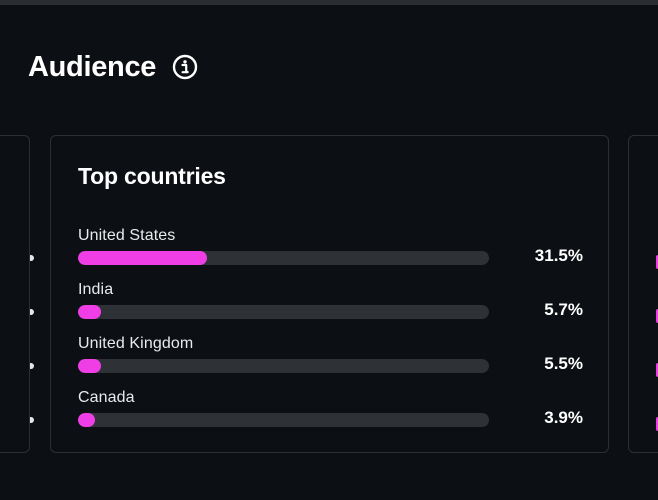 Image resolution: width=658 pixels, height=500 pixels. What do you see at coordinates (106, 397) in the screenshot?
I see `country-name: Canada` at bounding box center [106, 397].